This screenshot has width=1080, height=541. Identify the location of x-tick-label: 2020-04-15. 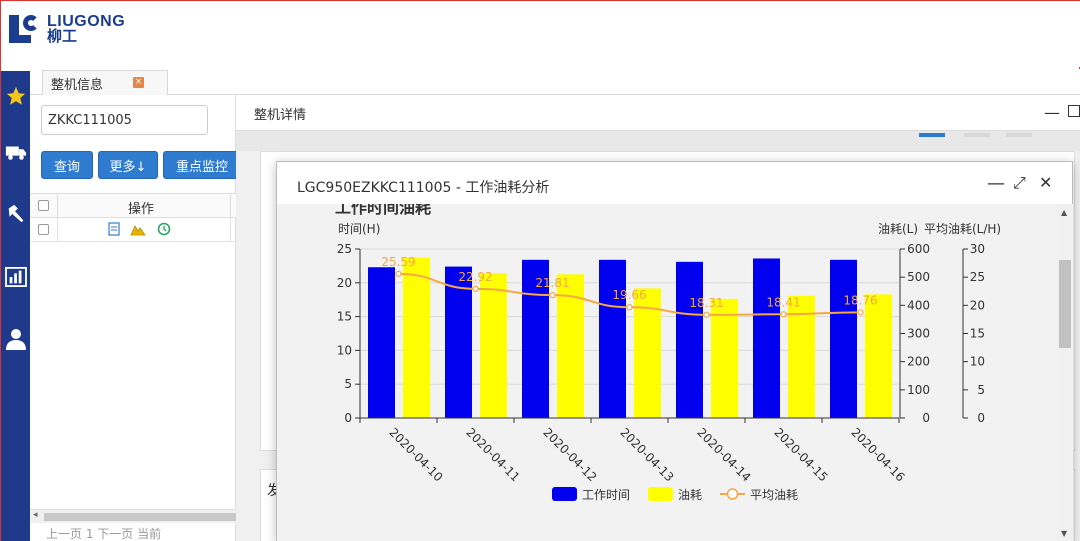
(800, 454).